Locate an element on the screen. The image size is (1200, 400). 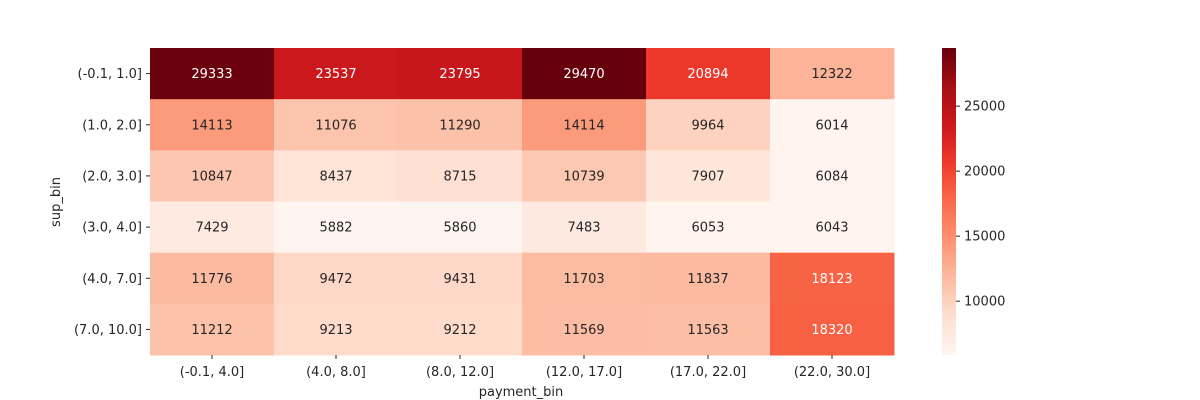
colorbar: 10000 15000 20000 25000 is located at coordinates (973, 201).